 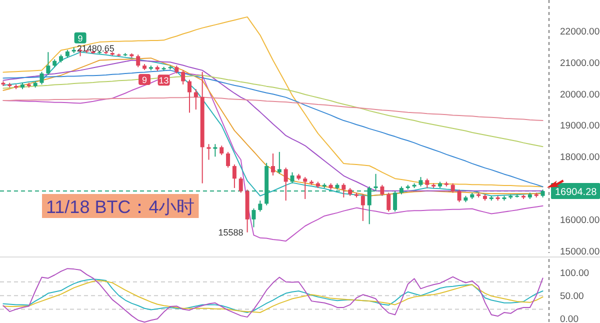 What do you see at coordinates (572, 296) in the screenshot?
I see `y-tick-label: 50.00` at bounding box center [572, 296].